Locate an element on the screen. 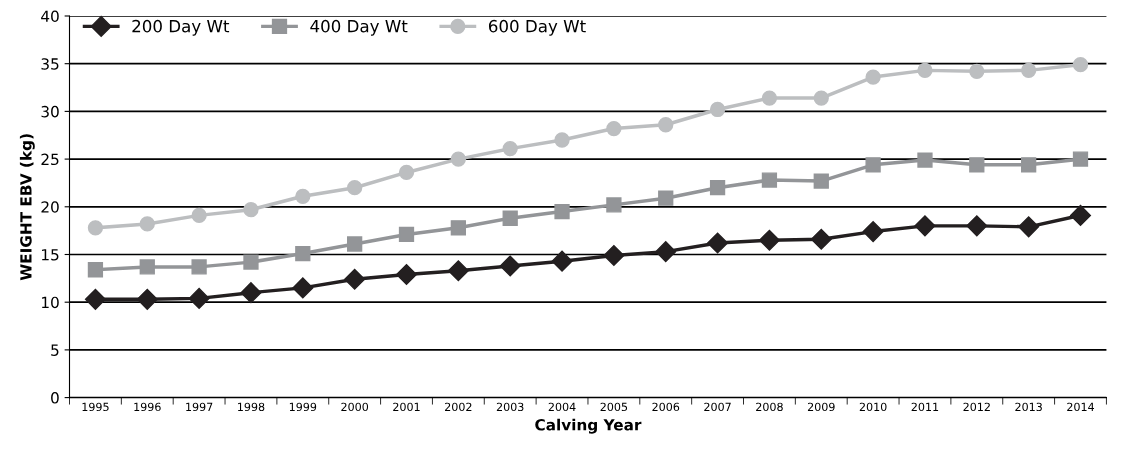  y-tick-label: 40 is located at coordinates (50, 16).